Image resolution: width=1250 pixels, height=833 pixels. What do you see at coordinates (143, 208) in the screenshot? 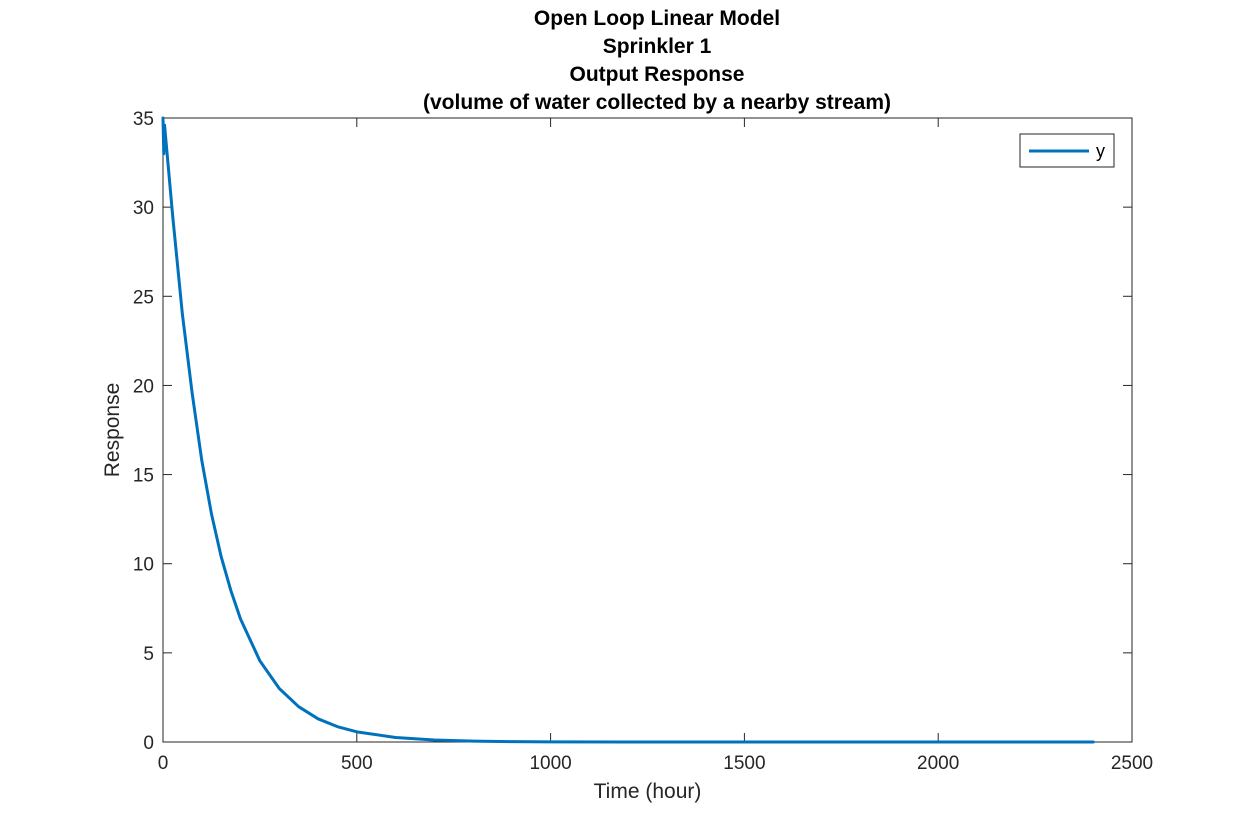
I see `y-tick-label: 30` at bounding box center [143, 208].